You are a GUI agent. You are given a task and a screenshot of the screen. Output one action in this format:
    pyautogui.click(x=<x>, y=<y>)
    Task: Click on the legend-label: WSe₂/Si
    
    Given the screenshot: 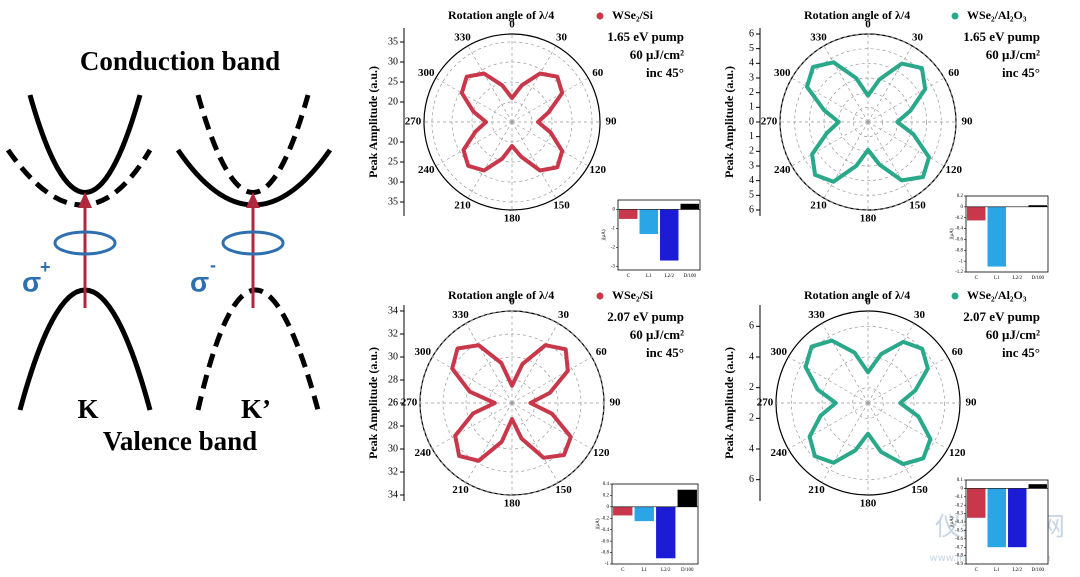 What is the action you would take?
    pyautogui.click(x=633, y=15)
    